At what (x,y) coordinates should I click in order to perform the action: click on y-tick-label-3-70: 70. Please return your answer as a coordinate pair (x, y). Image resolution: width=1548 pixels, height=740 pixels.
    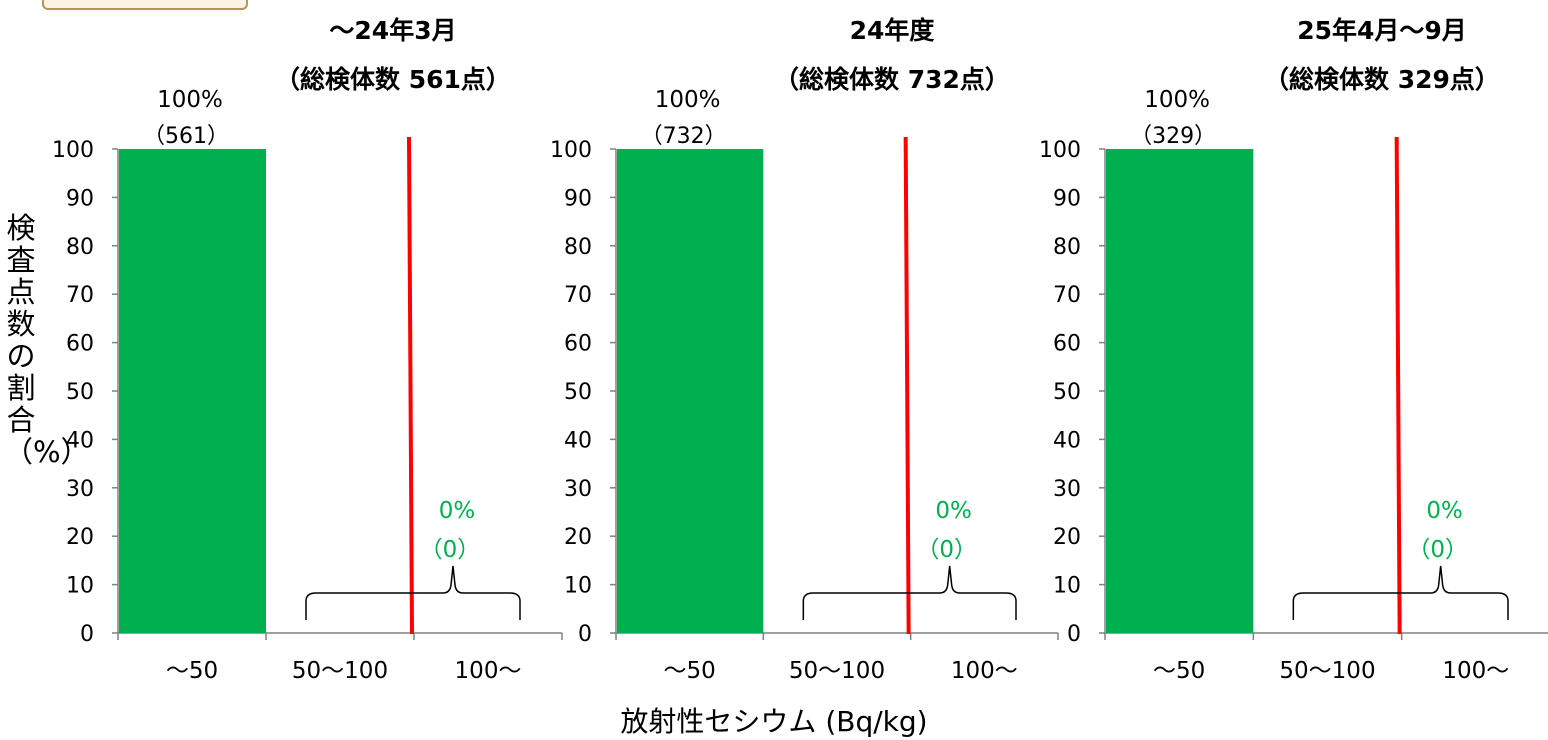
    Looking at the image, I should click on (1067, 295).